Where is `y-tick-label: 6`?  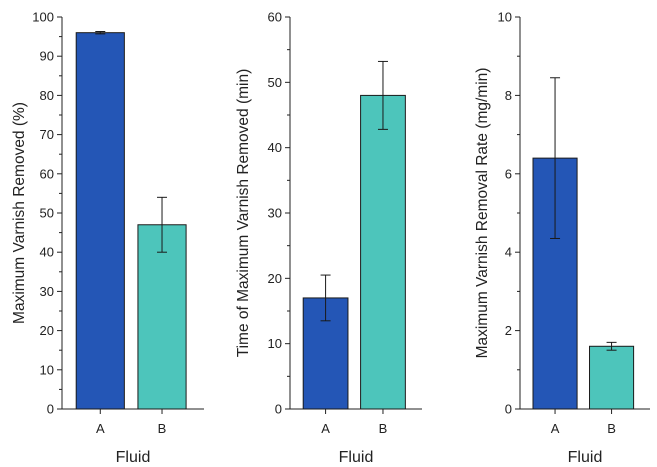
y-tick-label: 6 is located at coordinates (508, 173).